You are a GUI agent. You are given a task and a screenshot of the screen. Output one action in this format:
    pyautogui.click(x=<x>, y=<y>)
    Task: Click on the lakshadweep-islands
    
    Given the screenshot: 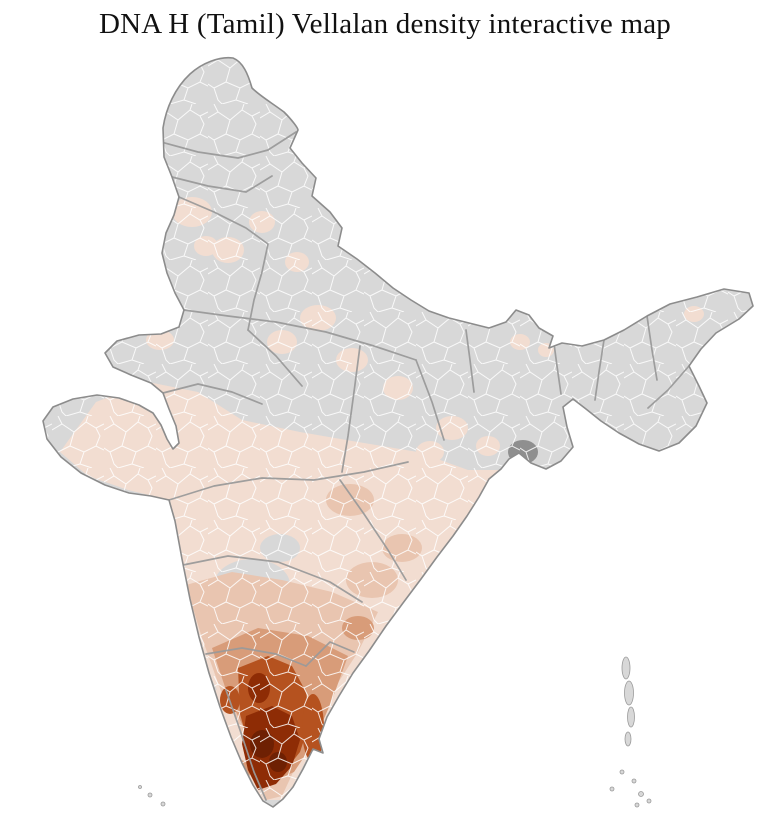 What is the action you would take?
    pyautogui.click(x=152, y=796)
    